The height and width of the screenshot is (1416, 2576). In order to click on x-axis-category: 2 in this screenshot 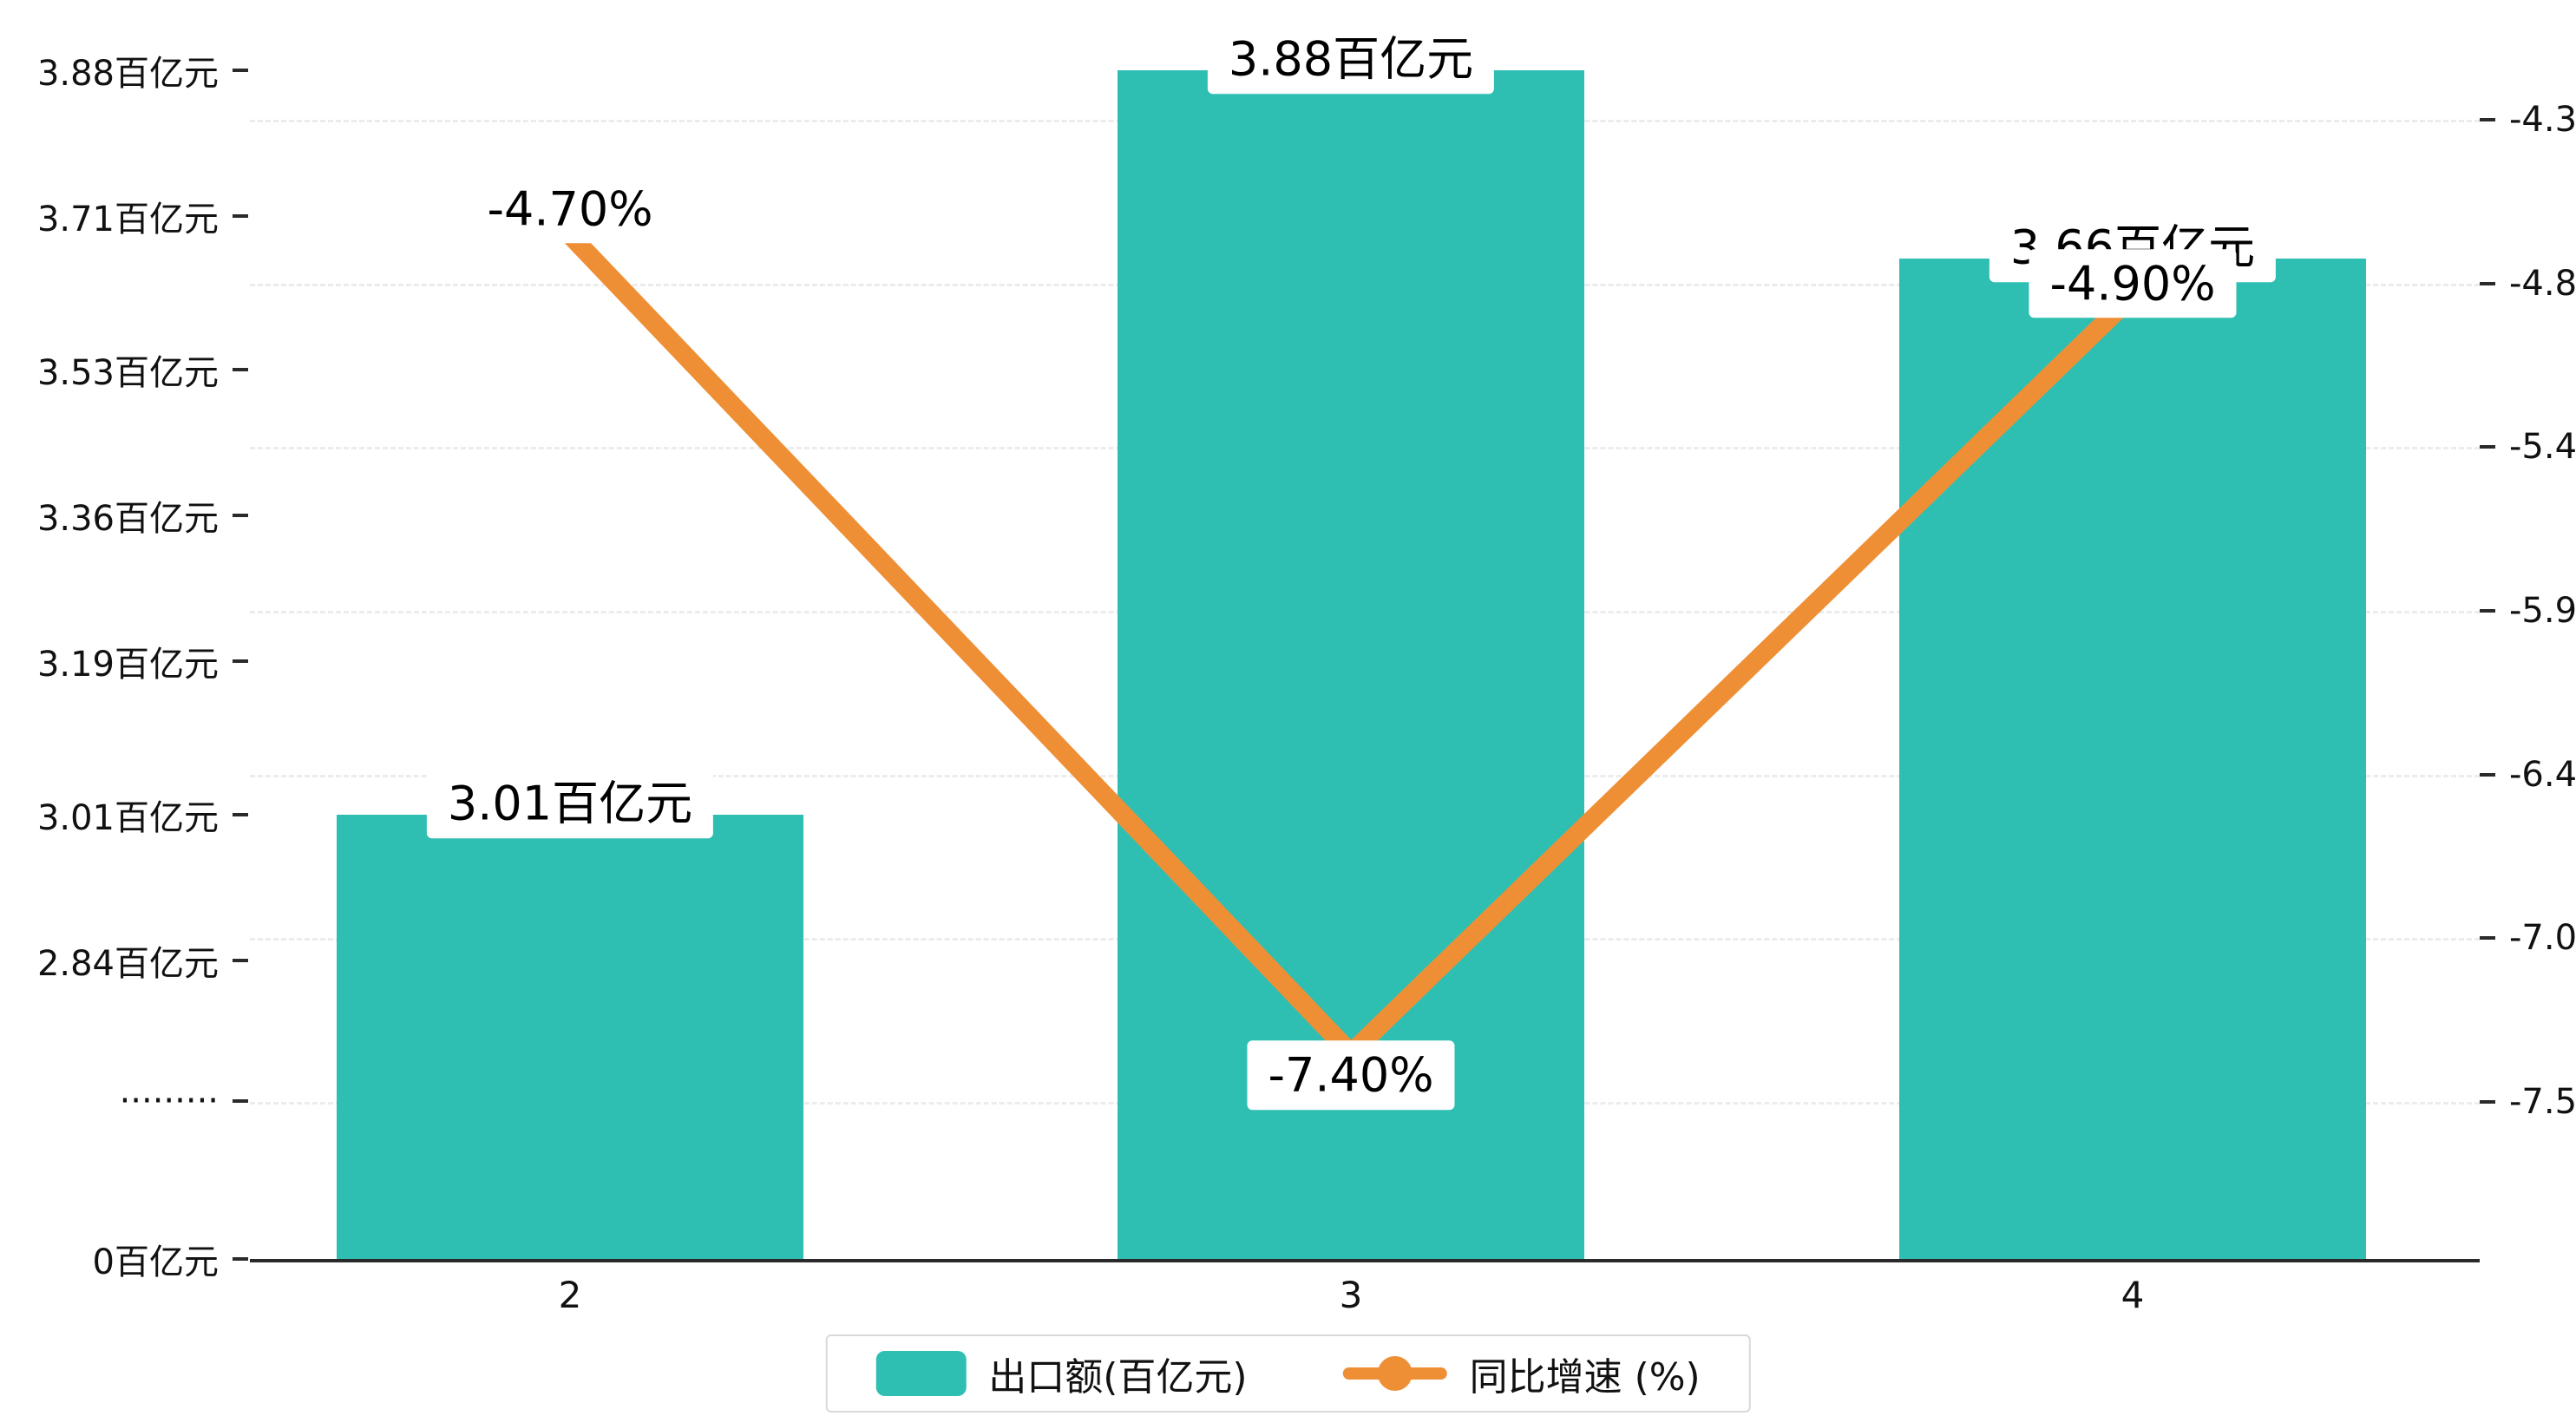, I will do `click(570, 1295)`.